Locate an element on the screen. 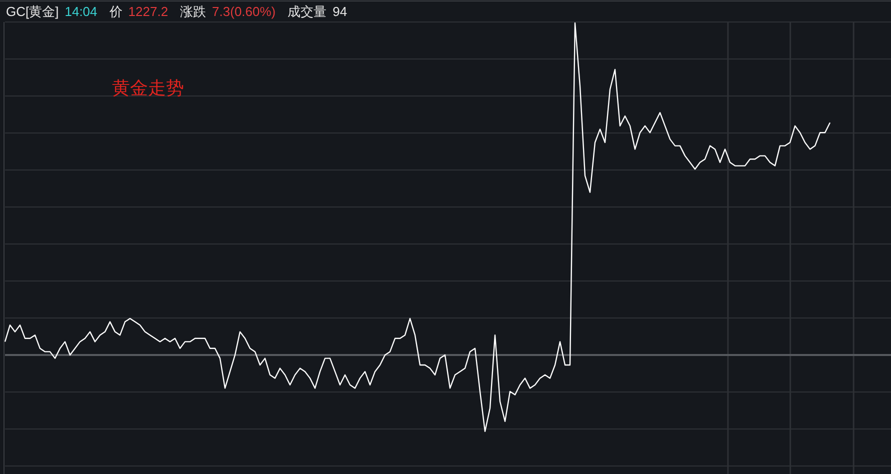 This screenshot has height=474, width=891. text: 黄金走势 is located at coordinates (148, 88).